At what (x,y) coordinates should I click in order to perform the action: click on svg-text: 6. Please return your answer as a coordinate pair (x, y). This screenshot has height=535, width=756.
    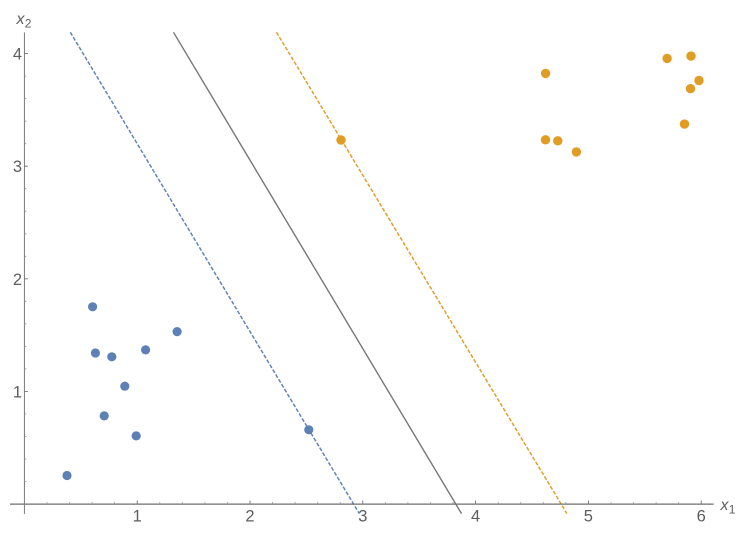
    Looking at the image, I should click on (701, 516).